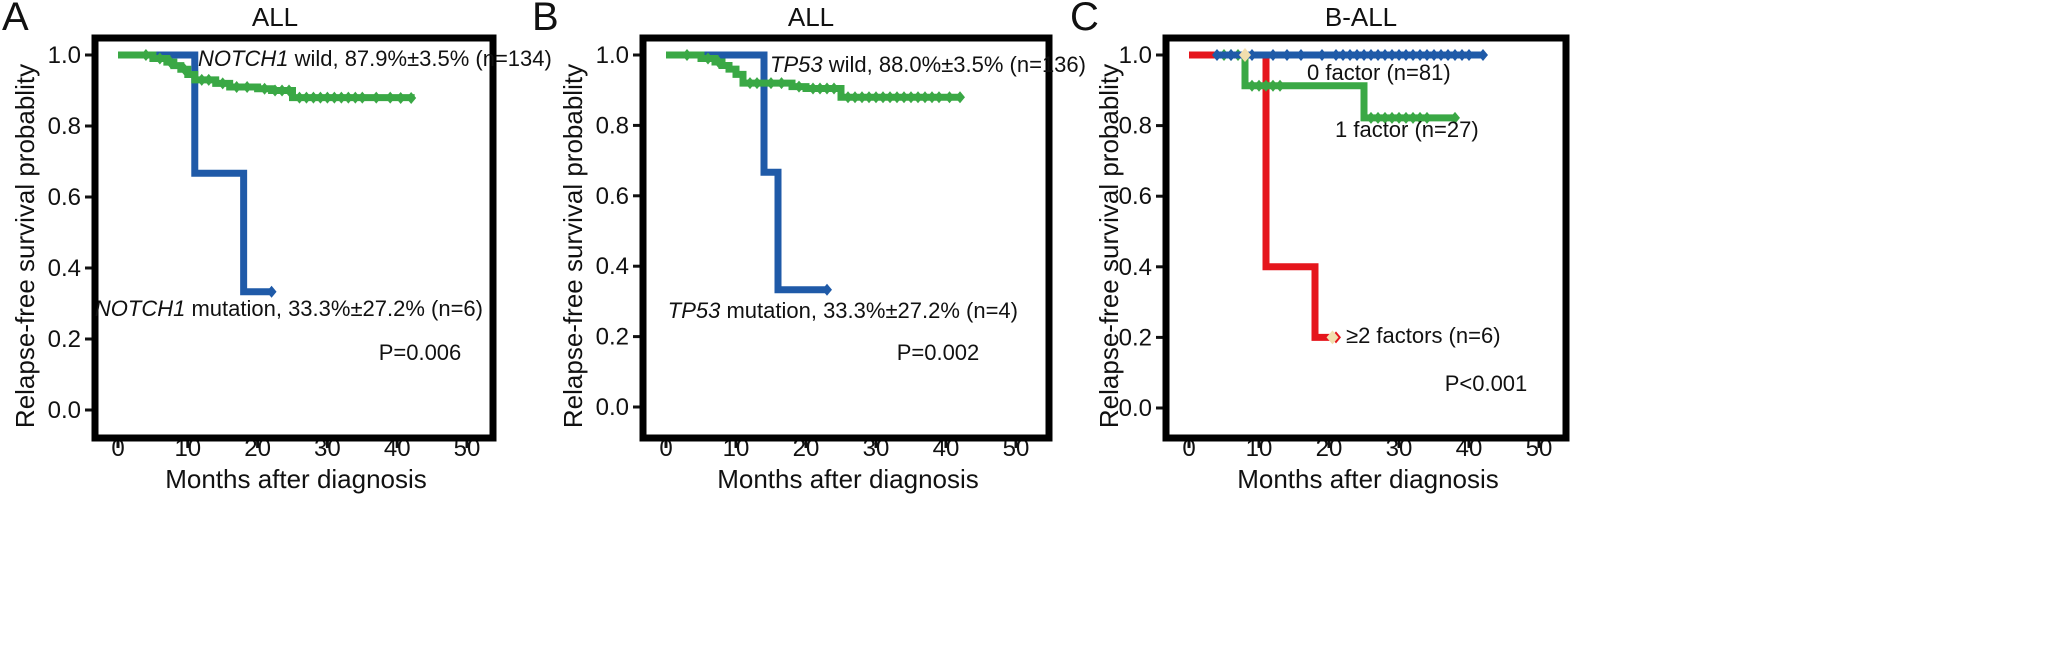 The height and width of the screenshot is (648, 2064). Describe the element at coordinates (289, 308) in the screenshot. I see `curve-annotation: NOTCH1 mutation, 33.3%±27.2% (n=6)` at that location.